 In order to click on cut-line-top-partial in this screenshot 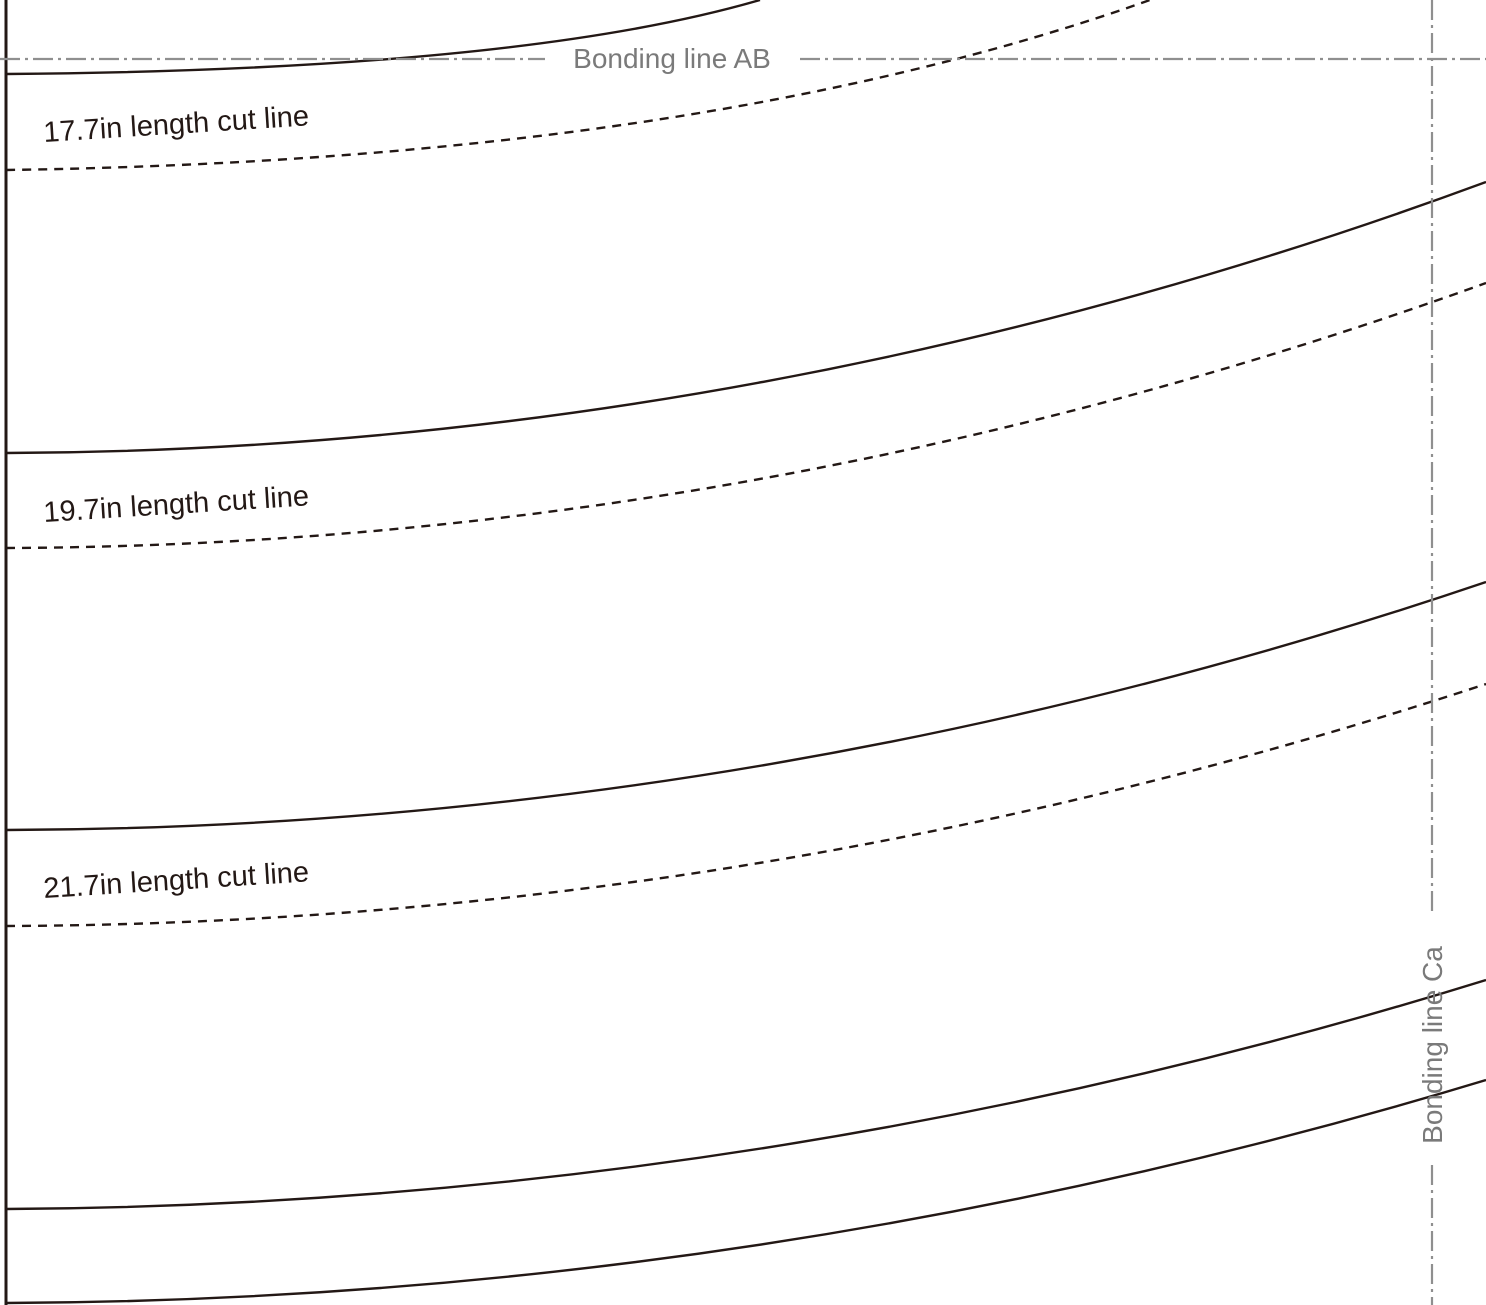, I will do `click(578, 86)`.